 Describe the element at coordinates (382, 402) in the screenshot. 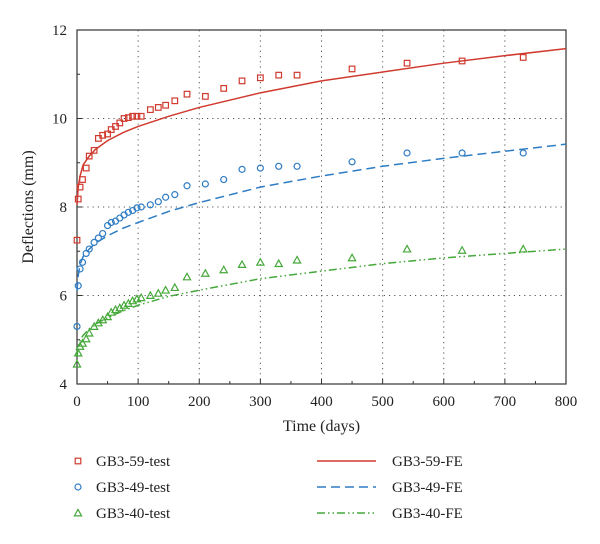

I see `x-tick-label: 500` at that location.